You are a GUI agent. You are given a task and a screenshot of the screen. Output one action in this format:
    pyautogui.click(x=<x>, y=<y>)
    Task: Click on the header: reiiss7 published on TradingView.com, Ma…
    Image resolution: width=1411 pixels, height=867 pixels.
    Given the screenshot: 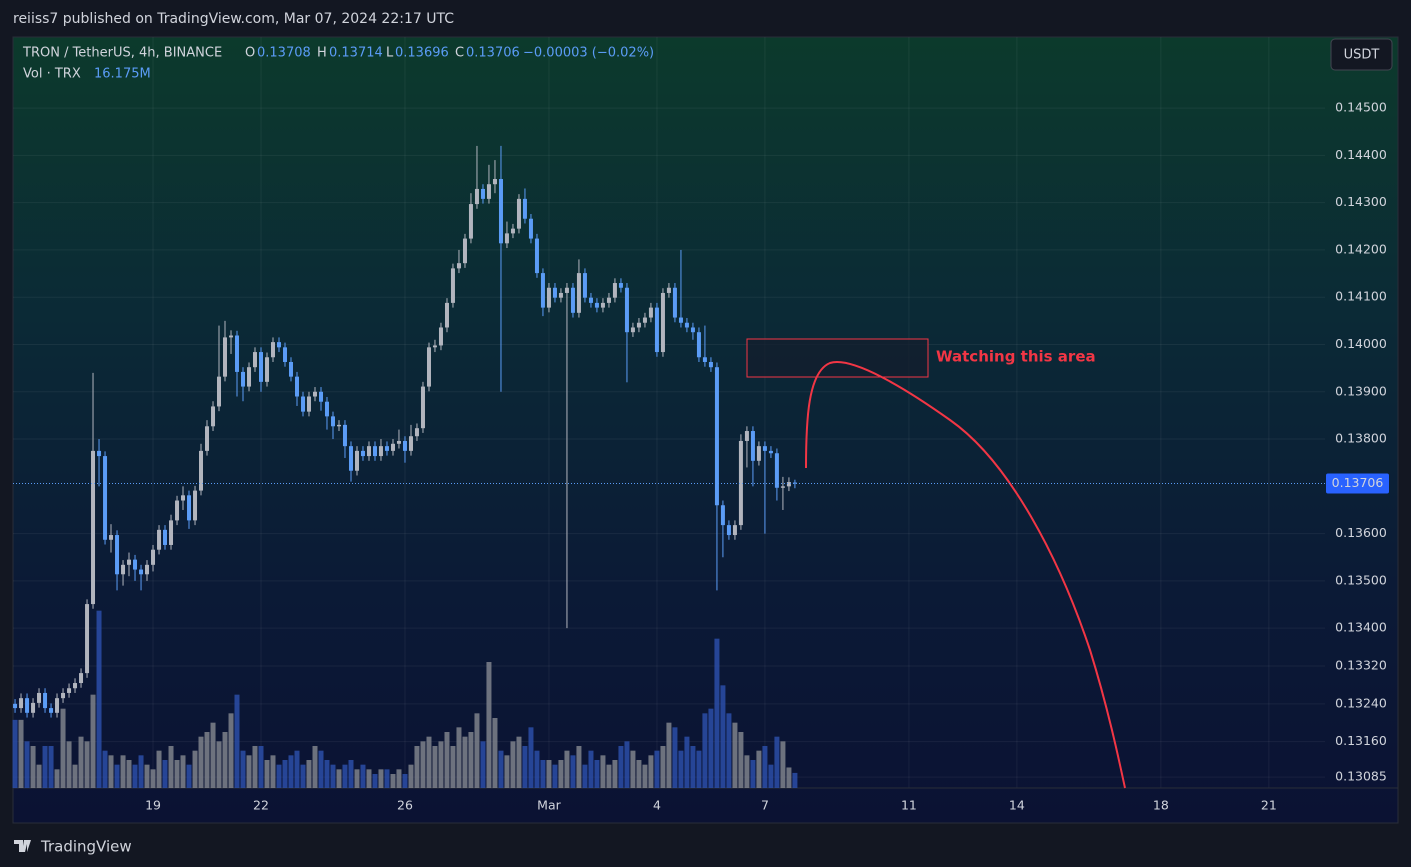 What is the action you would take?
    pyautogui.click(x=233, y=19)
    